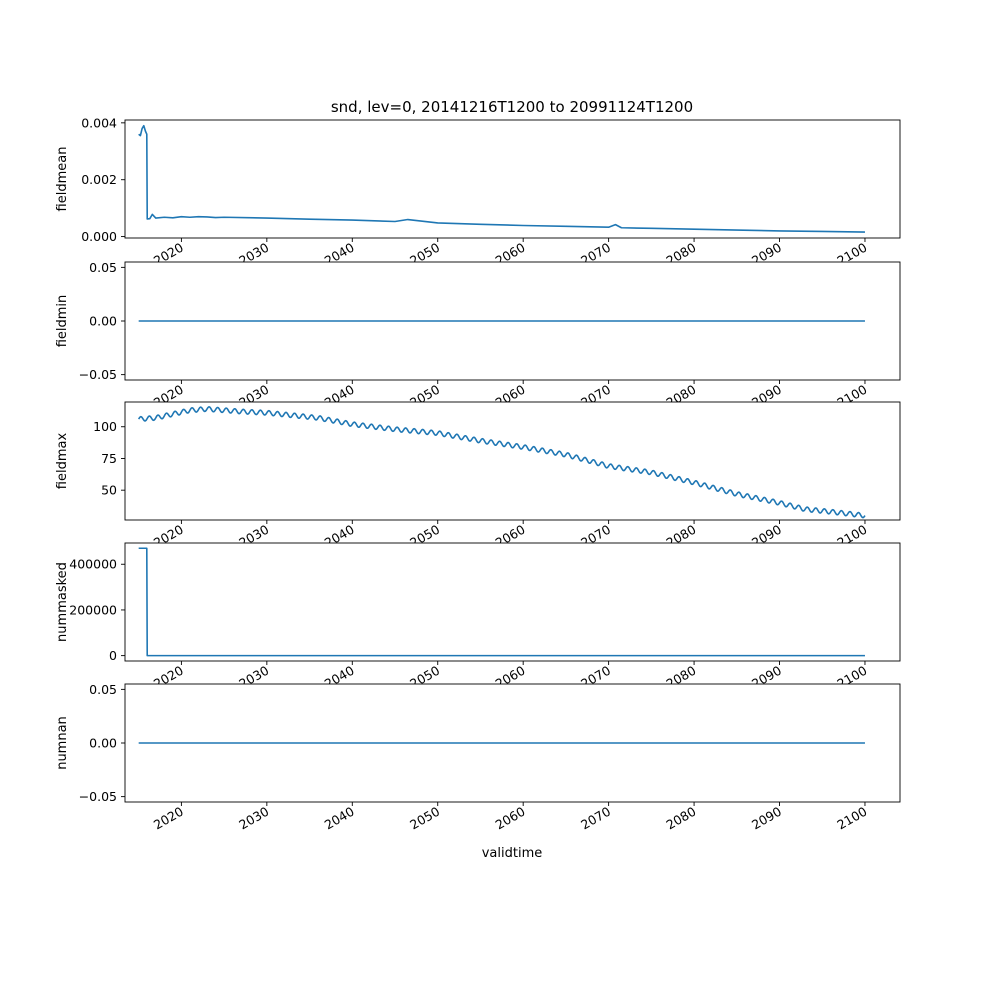 The width and height of the screenshot is (1000, 1000). What do you see at coordinates (168, 818) in the screenshot?
I see `x-tick-label: 2020` at bounding box center [168, 818].